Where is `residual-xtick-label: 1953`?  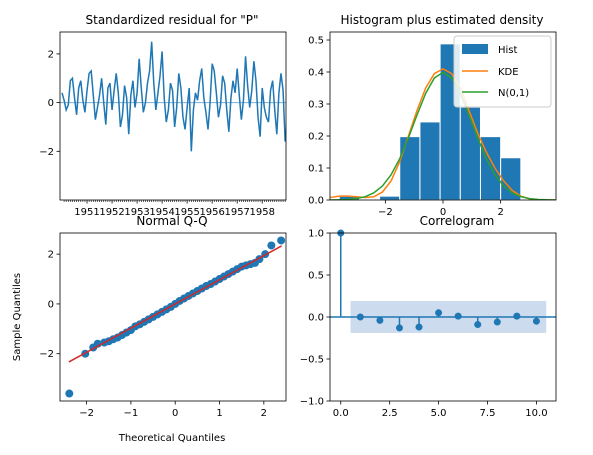
residual-xtick-label: 1953 is located at coordinates (136, 212).